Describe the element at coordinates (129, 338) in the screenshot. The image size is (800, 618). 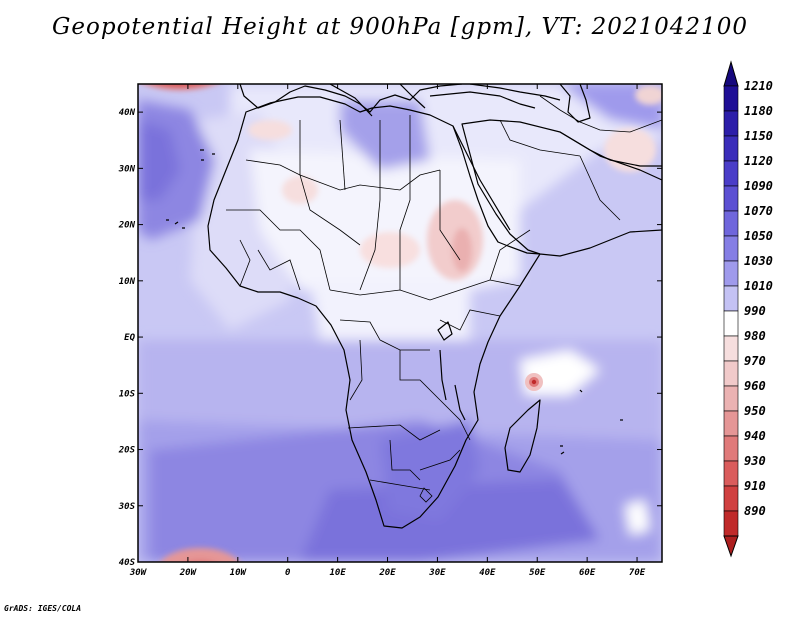
I see `lat-label: EQ` at that location.